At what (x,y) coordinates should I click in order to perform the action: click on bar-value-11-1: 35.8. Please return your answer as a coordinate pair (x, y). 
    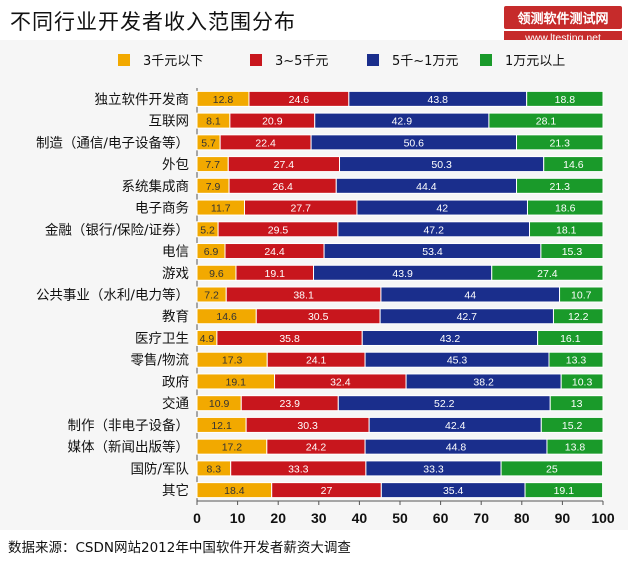
    Looking at the image, I should click on (289, 339).